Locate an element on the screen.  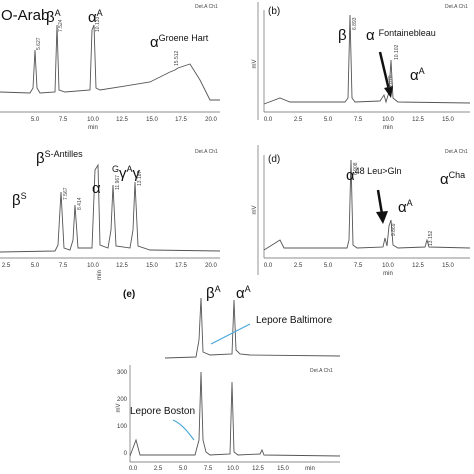
y-tick-label: 0 is located at coordinates (126, 454).